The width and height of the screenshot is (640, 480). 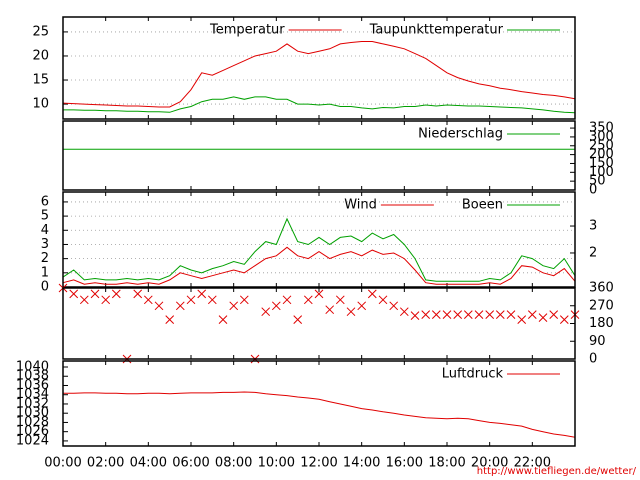 I want to click on y2-tick-label: 3, so click(x=593, y=226).